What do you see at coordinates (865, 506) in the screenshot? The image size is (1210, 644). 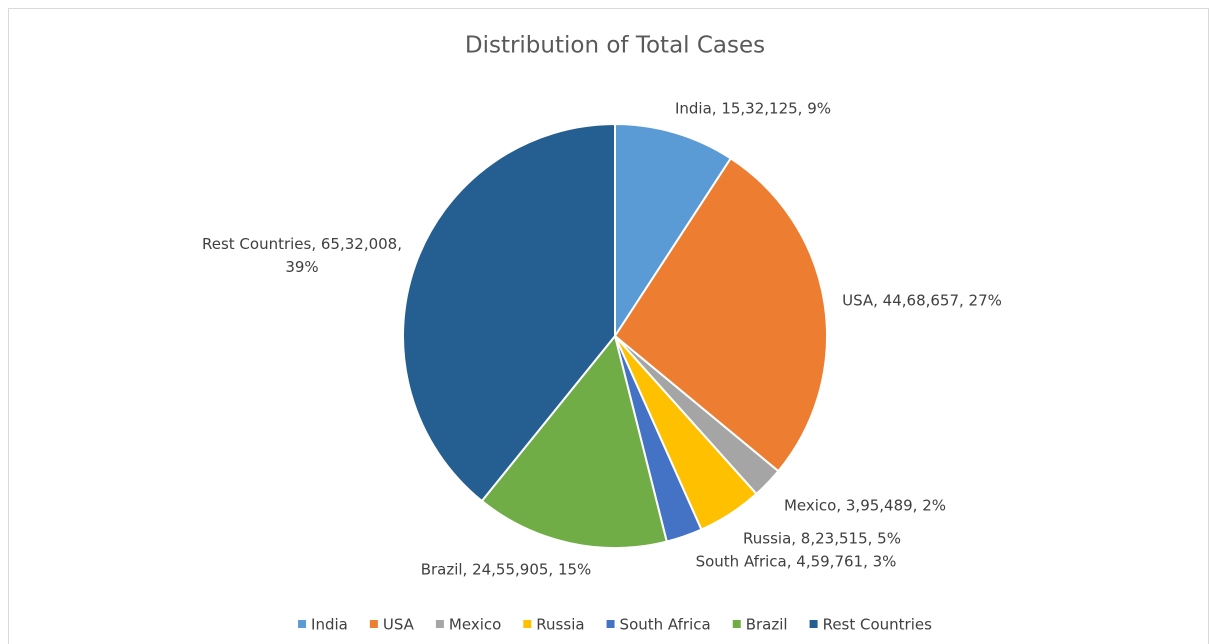 I see `data-label: Mexico, 3,95,489, 2%` at bounding box center [865, 506].